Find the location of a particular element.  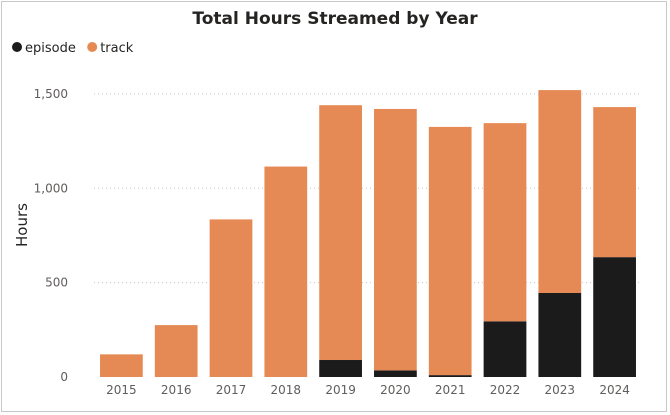

chart-title: Total Hours Streamed by Year is located at coordinates (335, 19).